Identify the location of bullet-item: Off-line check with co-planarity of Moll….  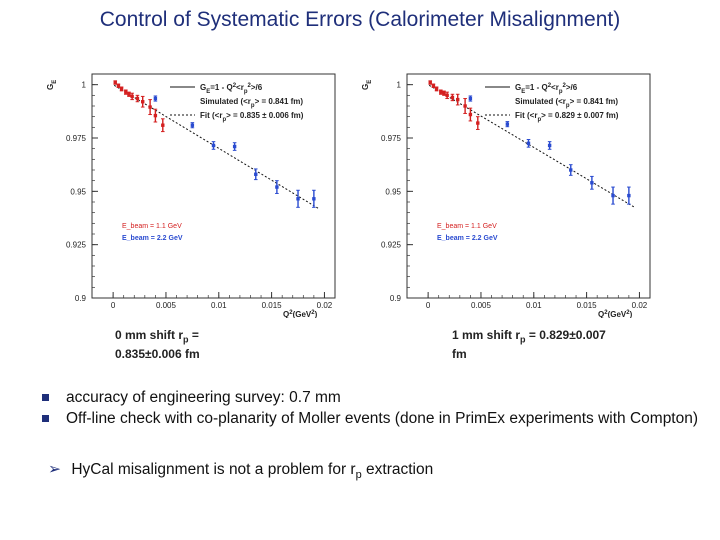
(375, 419).